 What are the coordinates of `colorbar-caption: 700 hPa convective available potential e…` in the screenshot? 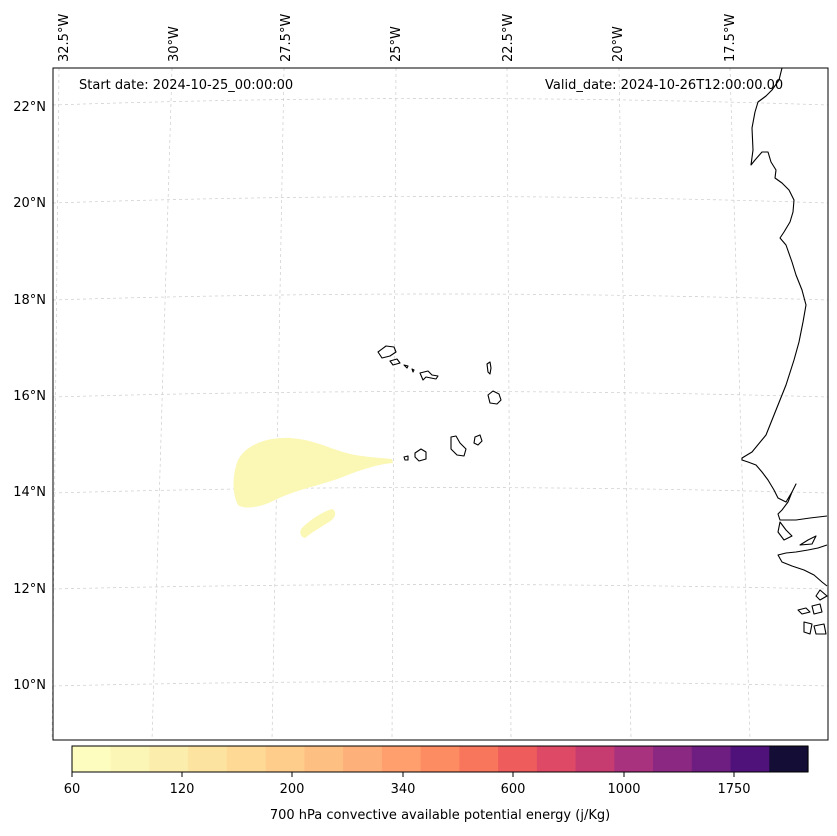 It's located at (440, 815).